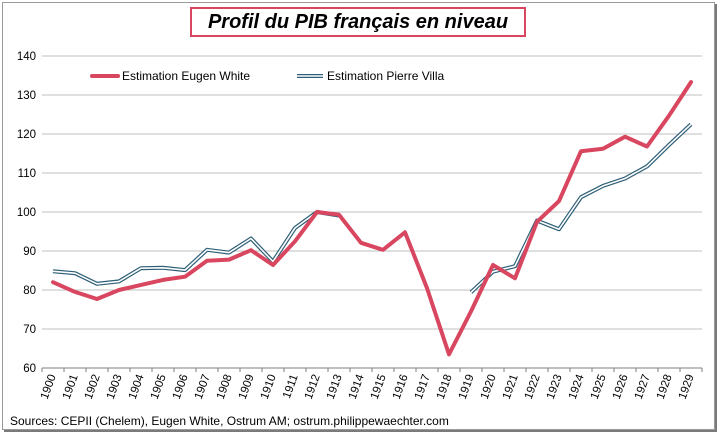 This screenshot has height=435, width=720. Describe the element at coordinates (489, 387) in the screenshot. I see `x-tick-label: 1920` at that location.